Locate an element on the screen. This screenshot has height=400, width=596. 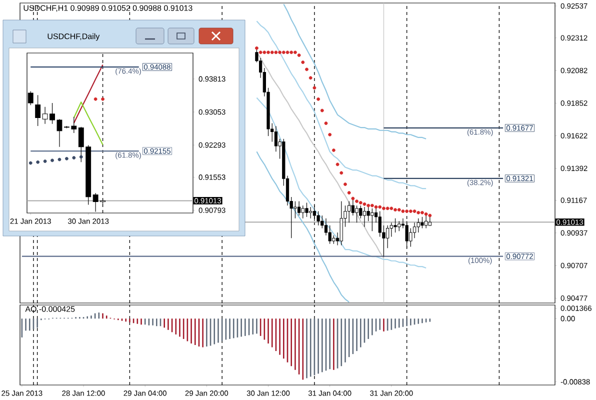
chart-title: AO -0.000425 is located at coordinates (50, 309).